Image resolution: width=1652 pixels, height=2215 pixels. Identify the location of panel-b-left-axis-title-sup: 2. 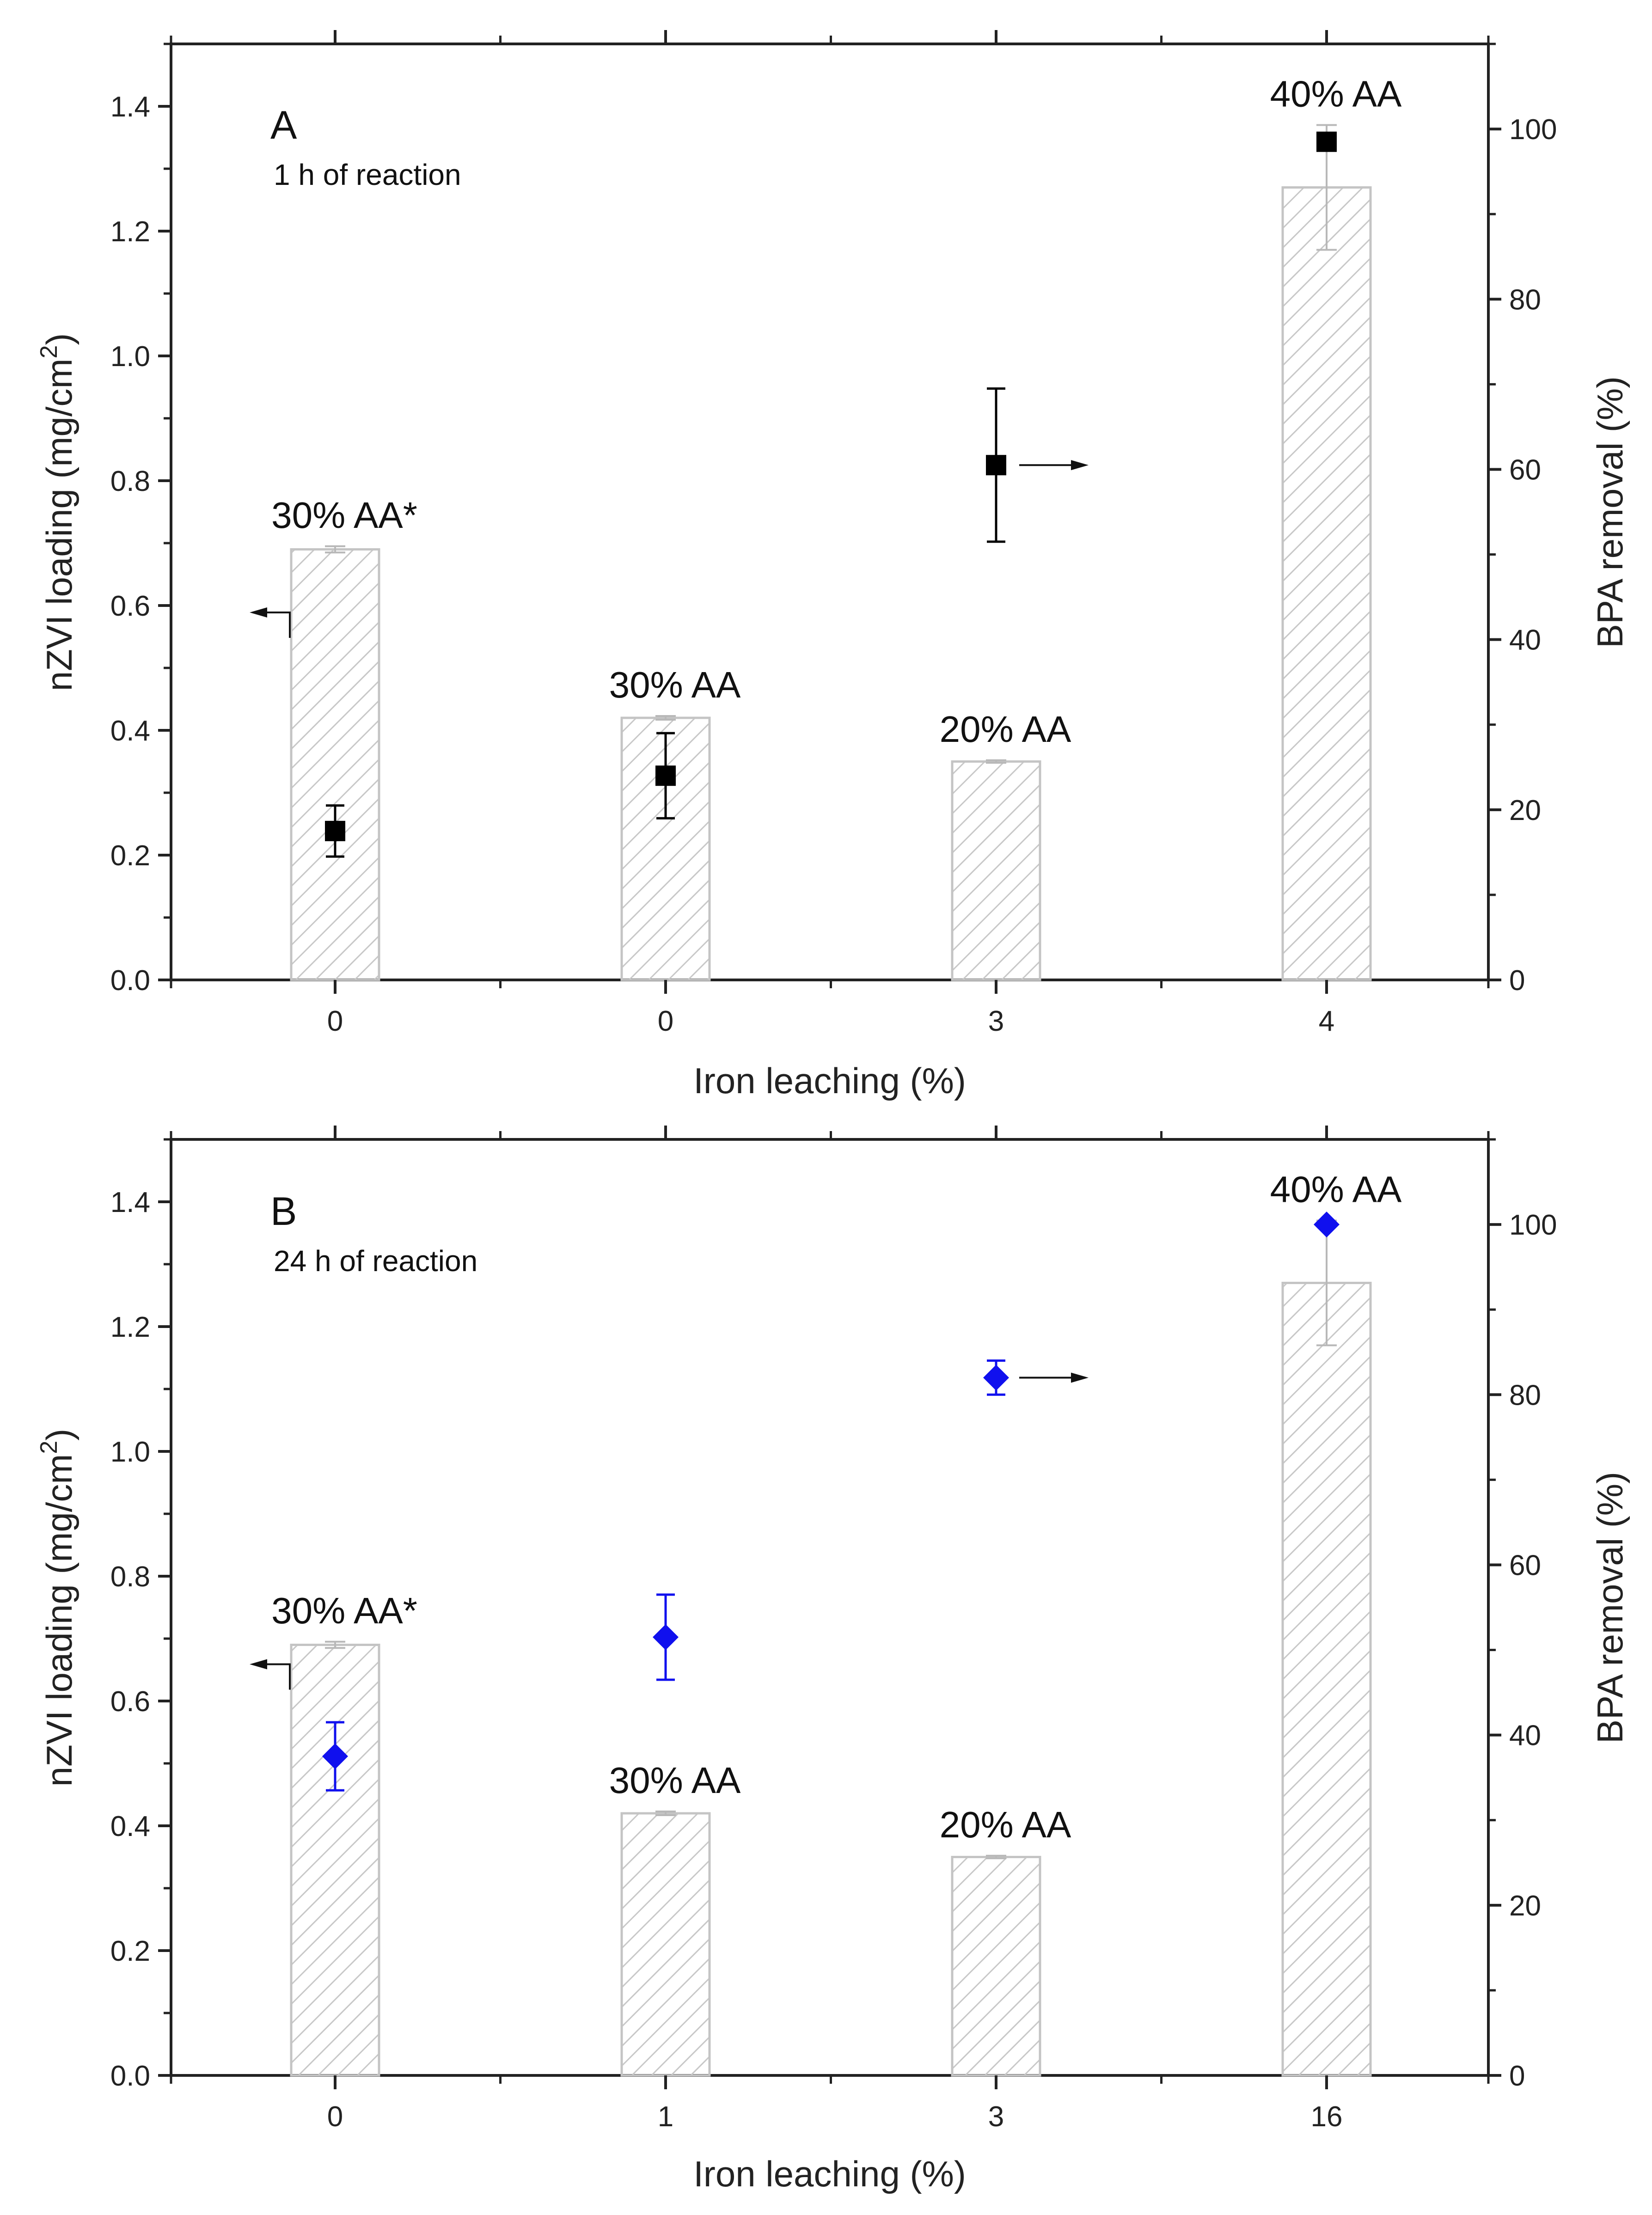
(49, 1447).